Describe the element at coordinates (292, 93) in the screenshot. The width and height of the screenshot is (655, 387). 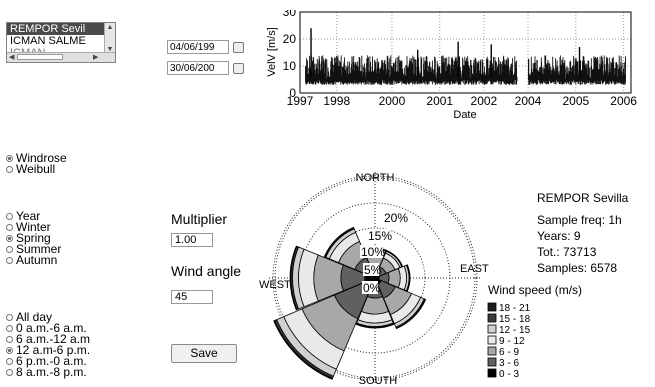
I see `timeseries-y-tick-label: 0` at that location.